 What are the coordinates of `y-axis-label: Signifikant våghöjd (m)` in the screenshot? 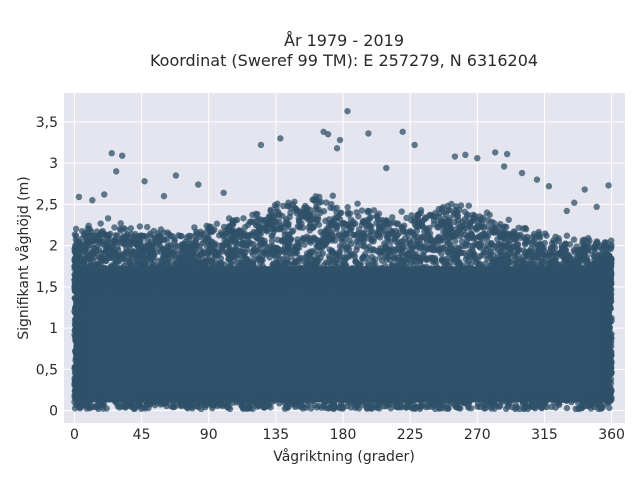 It's located at (23, 257).